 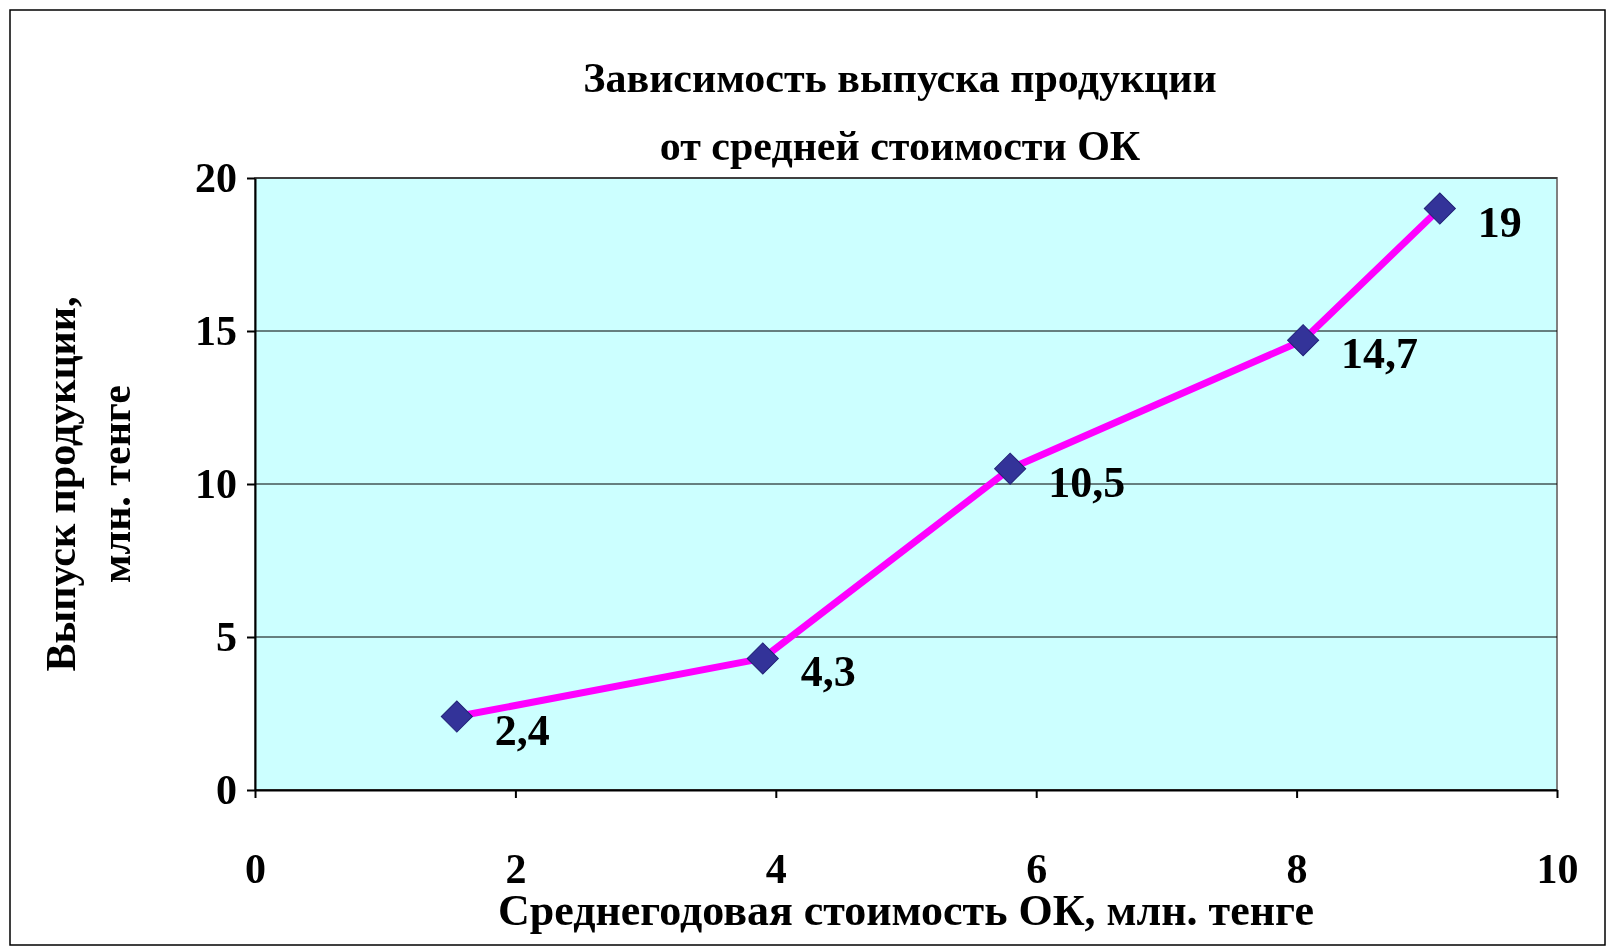 What do you see at coordinates (216, 330) in the screenshot?
I see `y-tick-label: 15` at bounding box center [216, 330].